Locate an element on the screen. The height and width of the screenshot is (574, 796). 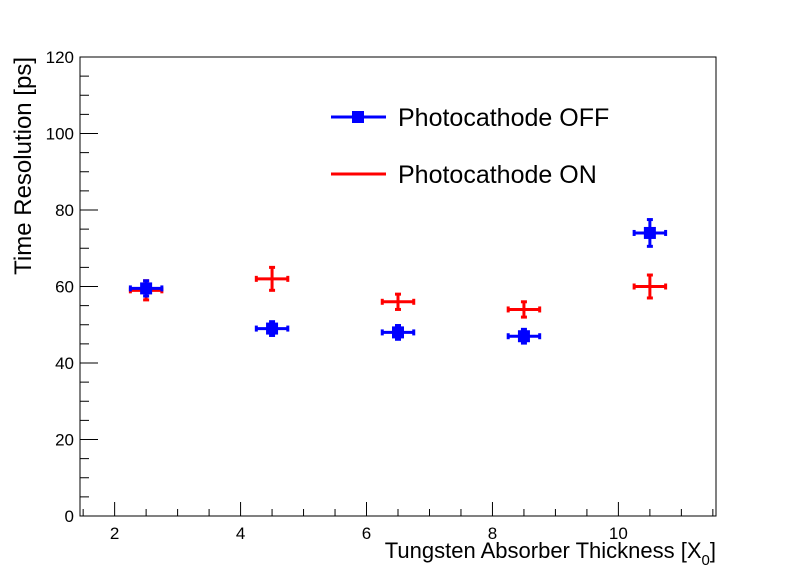
x-tick-label: 4 is located at coordinates (240, 533).